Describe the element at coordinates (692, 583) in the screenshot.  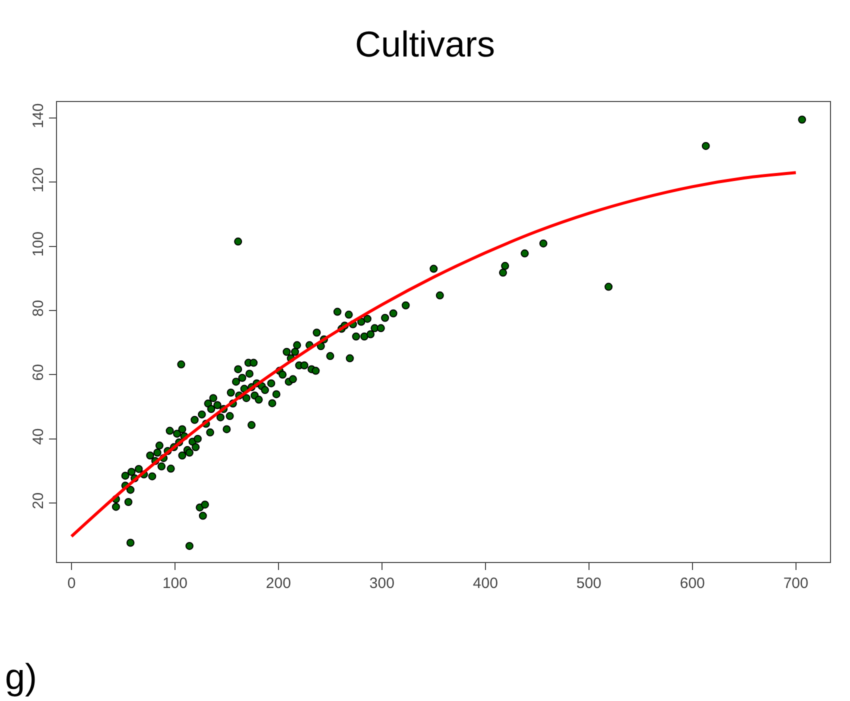
I see `x-tick-label: 600` at that location.